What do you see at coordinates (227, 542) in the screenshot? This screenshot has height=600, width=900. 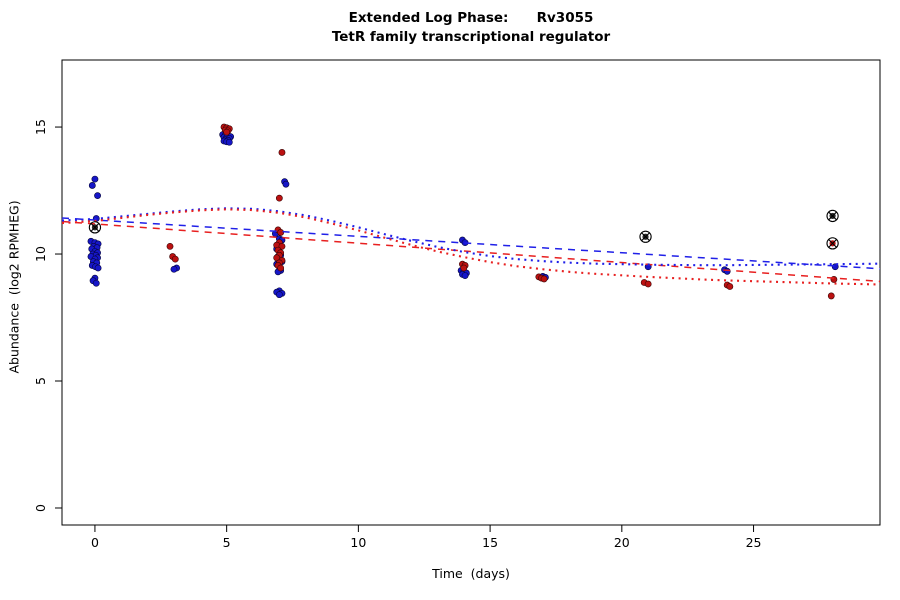 I see `x-tick-label: 5` at bounding box center [227, 542].